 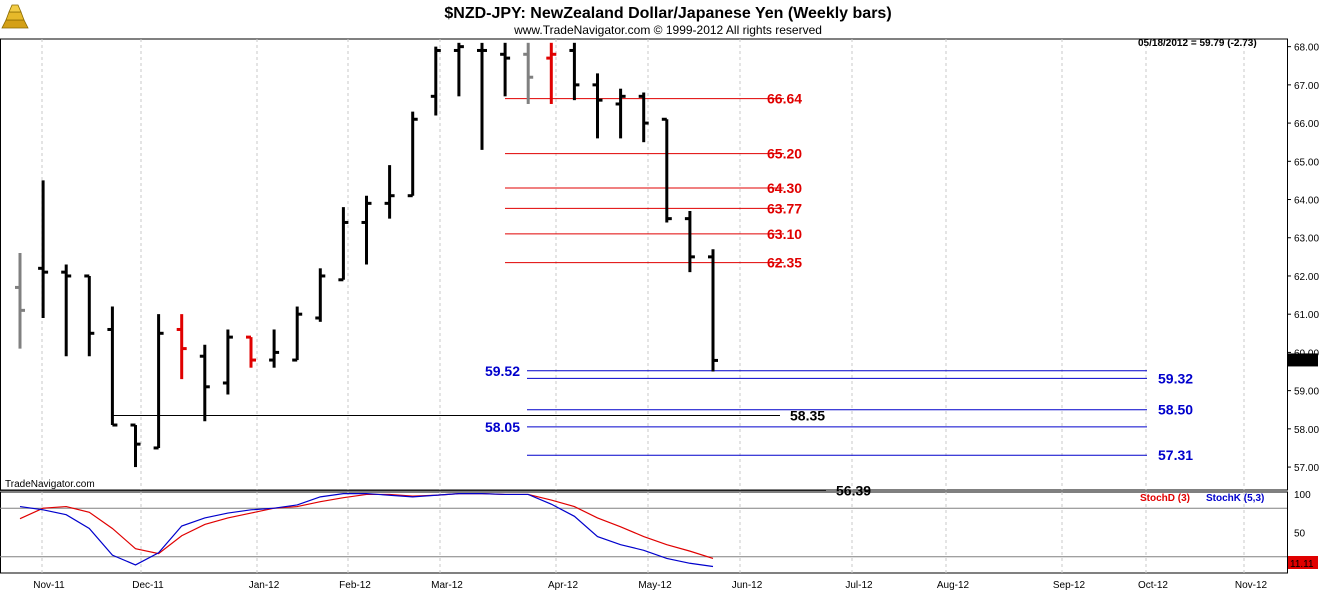 What do you see at coordinates (1153, 585) in the screenshot?
I see `x-tick-label: Oct-12` at bounding box center [1153, 585].